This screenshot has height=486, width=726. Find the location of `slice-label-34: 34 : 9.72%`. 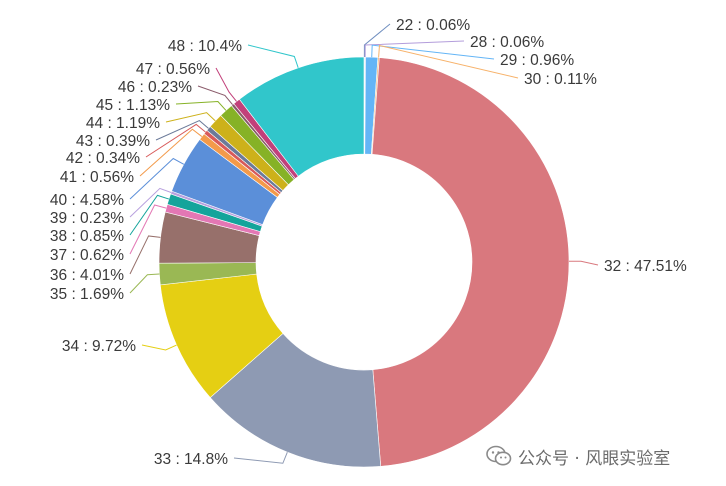

slice-label-34: 34 : 9.72% is located at coordinates (99, 346).